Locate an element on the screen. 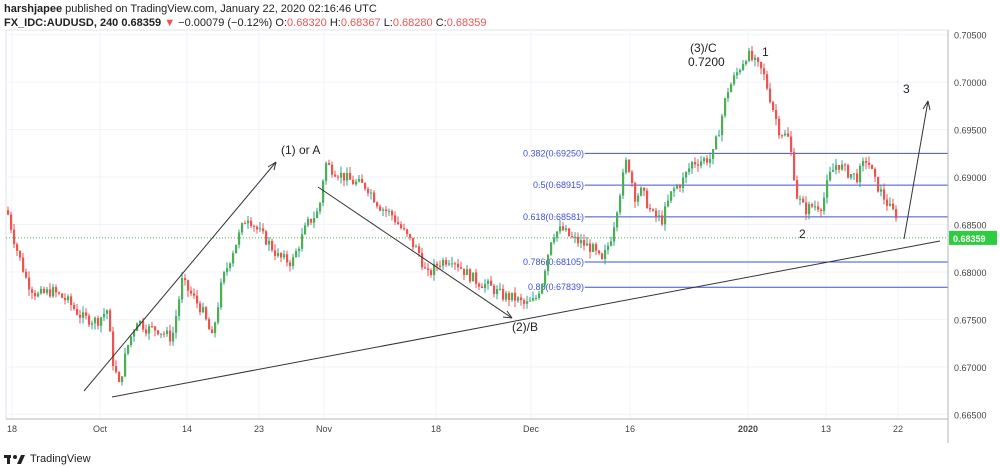 The width and height of the screenshot is (1000, 467). y-tick-label: 0.68000 is located at coordinates (970, 273).